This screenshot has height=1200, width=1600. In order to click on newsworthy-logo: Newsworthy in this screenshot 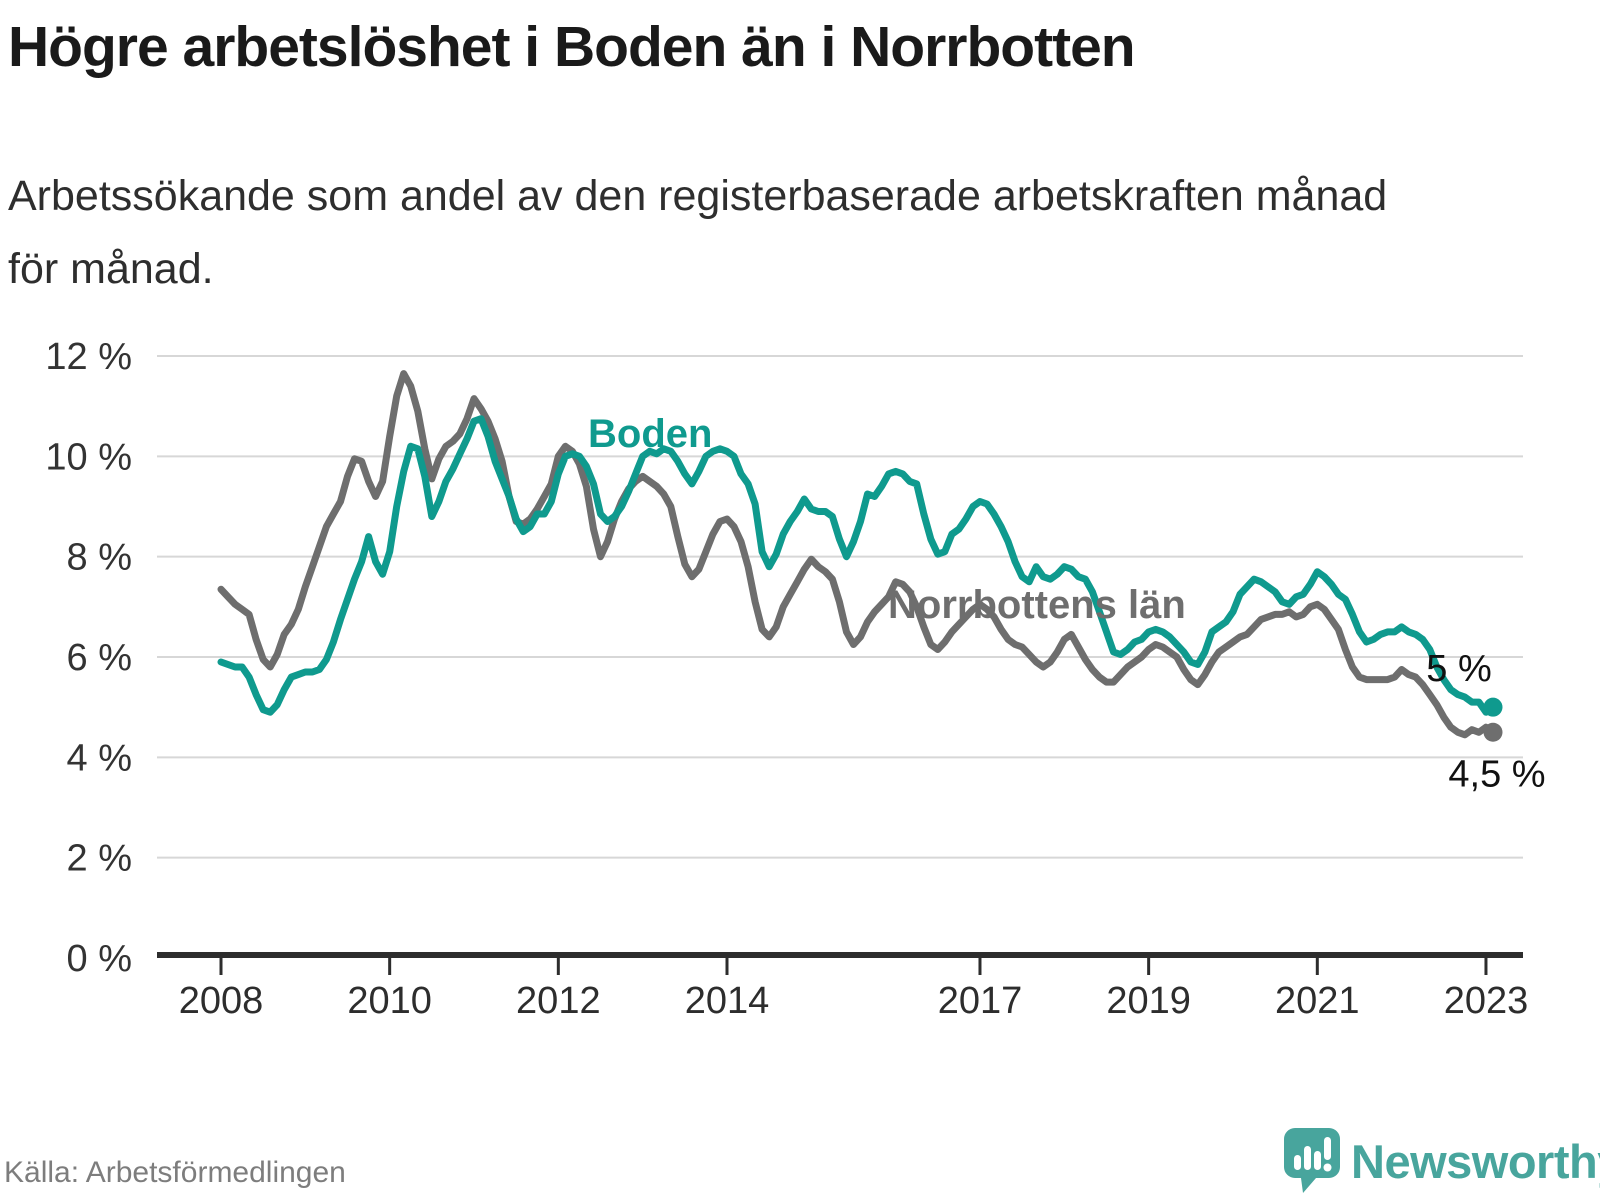, I will do `click(1442, 1161)`.